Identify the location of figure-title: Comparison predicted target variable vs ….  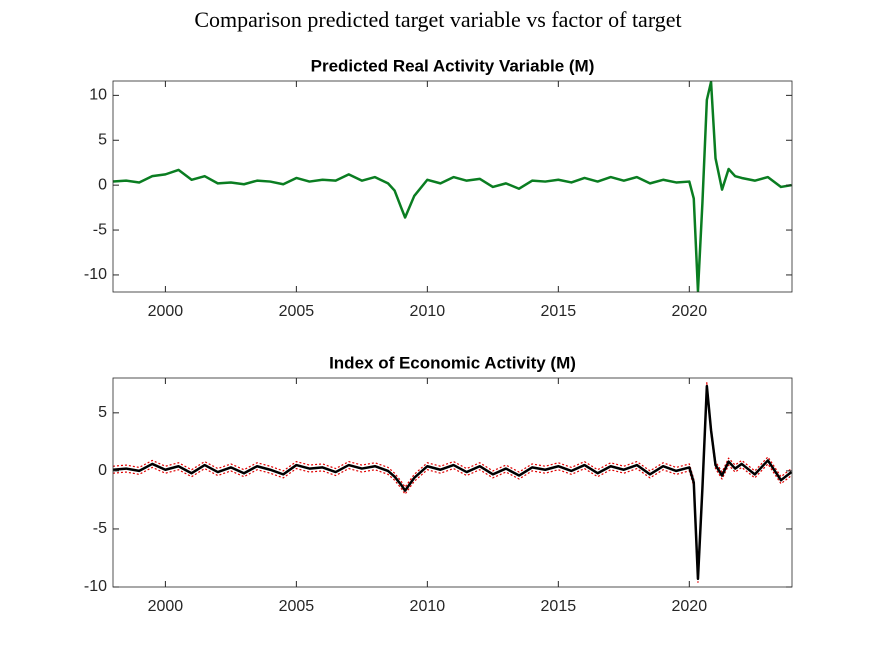
(437, 19).